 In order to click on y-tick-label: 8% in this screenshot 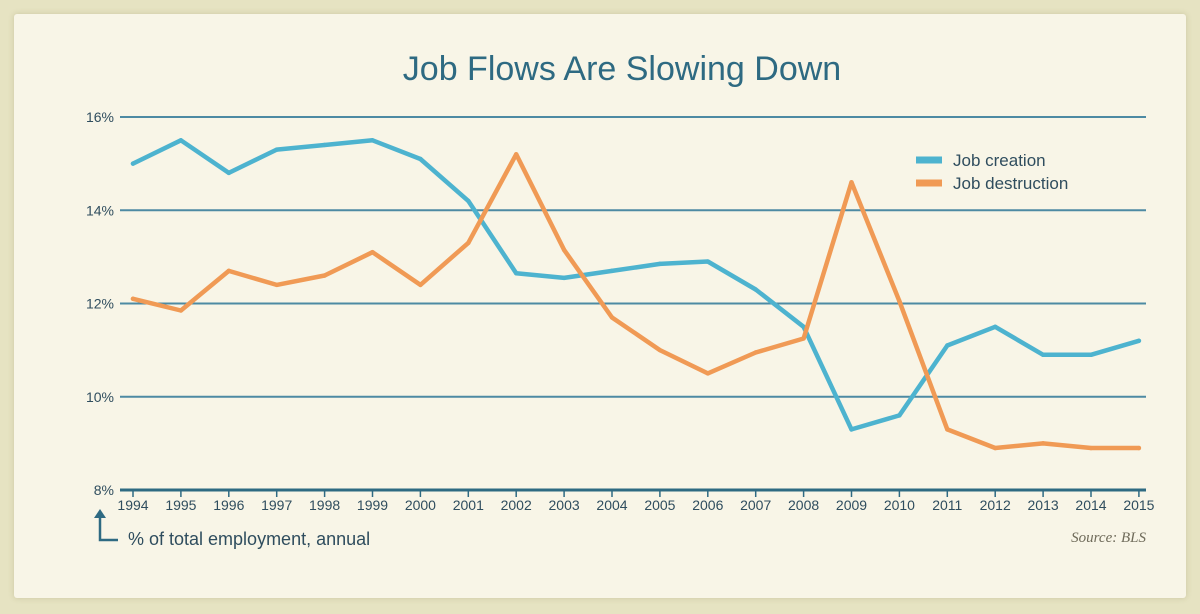, I will do `click(104, 490)`.